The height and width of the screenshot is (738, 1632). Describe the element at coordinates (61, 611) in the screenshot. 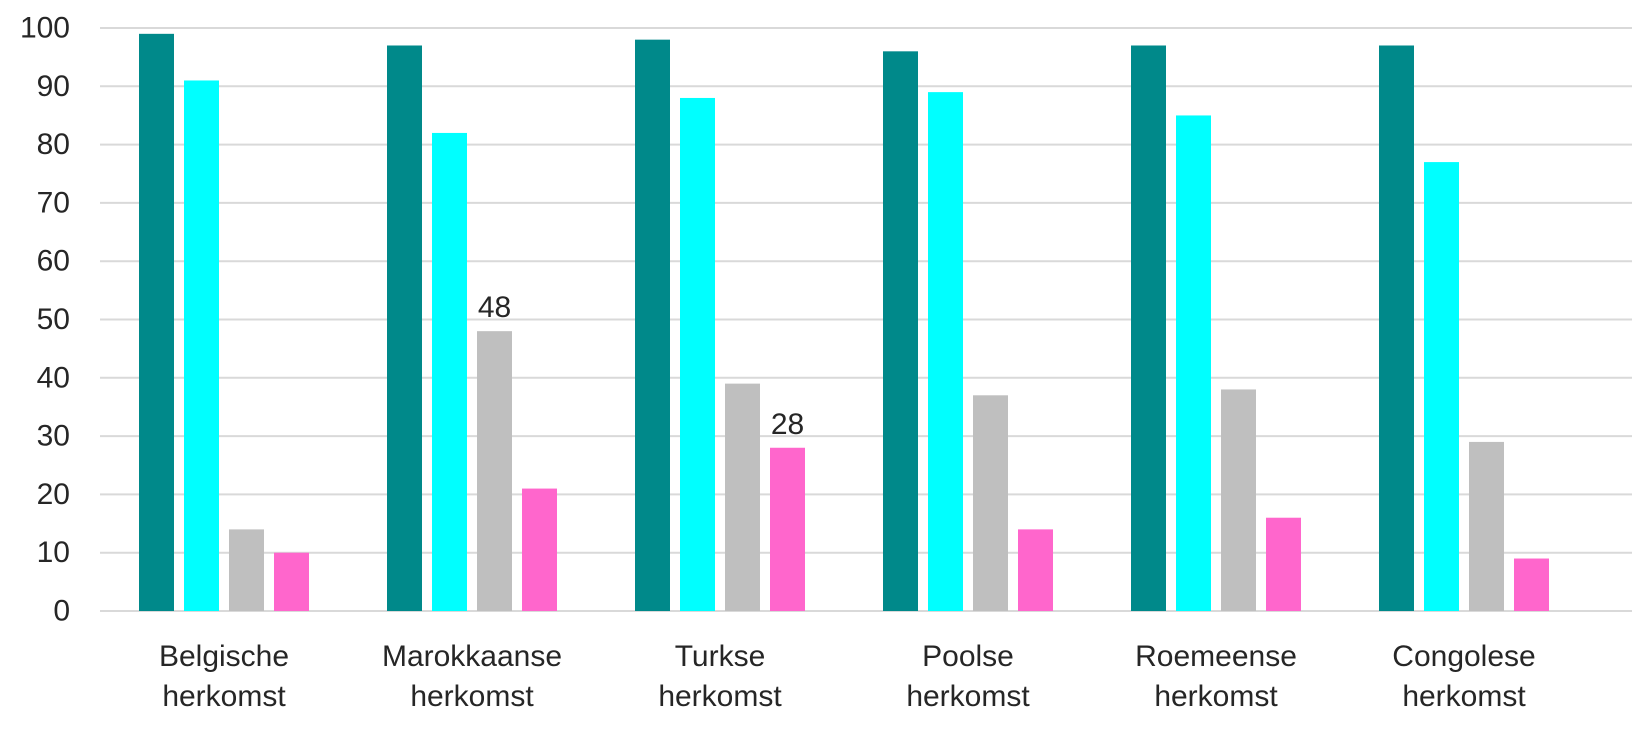

I see `y-tick-label: 0` at that location.